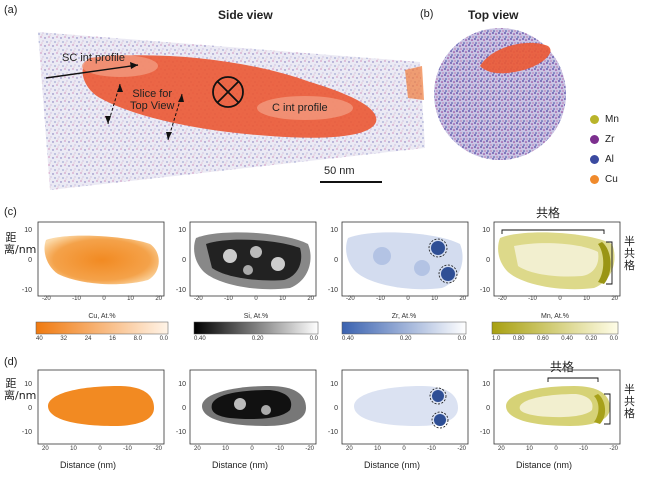  I want to click on c-mn-xtick: -20, so click(502, 299).